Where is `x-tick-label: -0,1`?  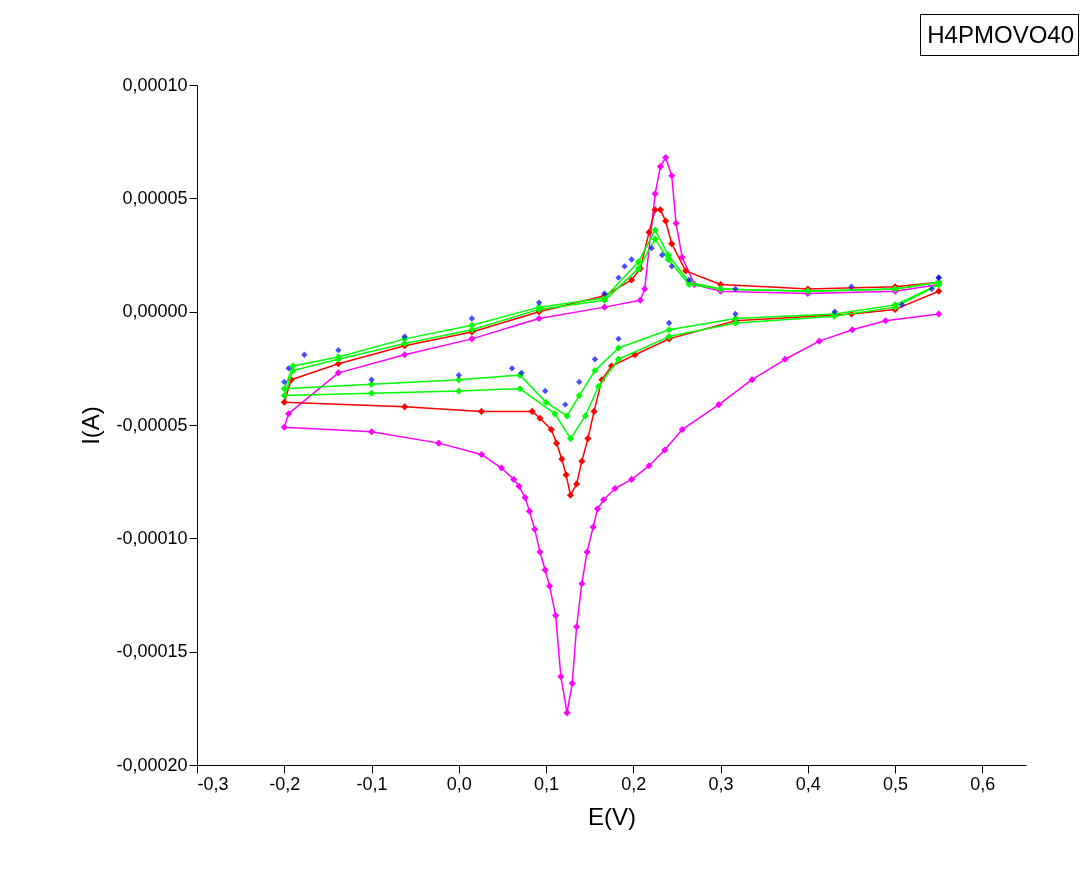
x-tick-label: -0,1 is located at coordinates (372, 783).